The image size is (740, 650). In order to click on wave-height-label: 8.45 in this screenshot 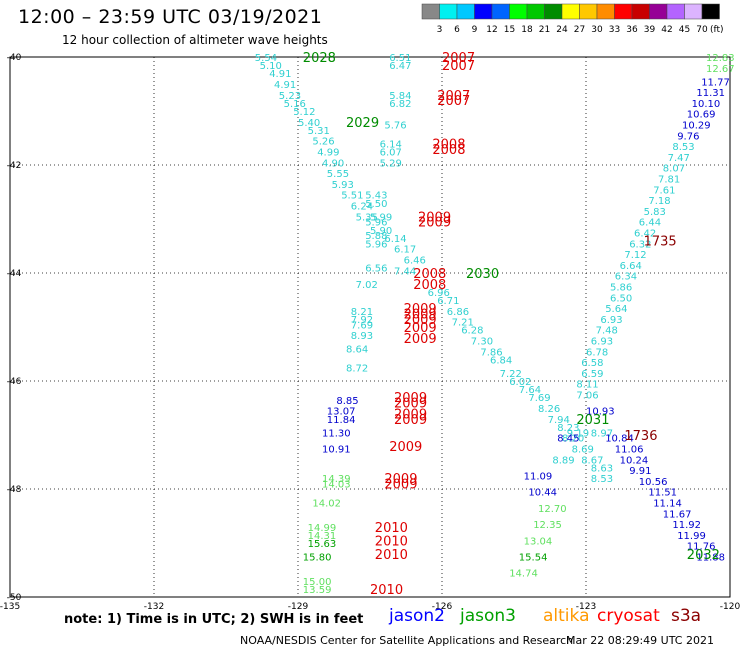, I will do `click(568, 439)`.